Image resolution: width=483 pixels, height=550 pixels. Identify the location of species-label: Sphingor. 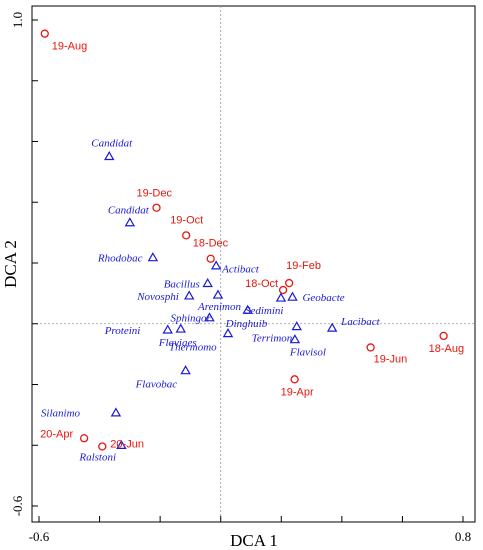
(191, 319).